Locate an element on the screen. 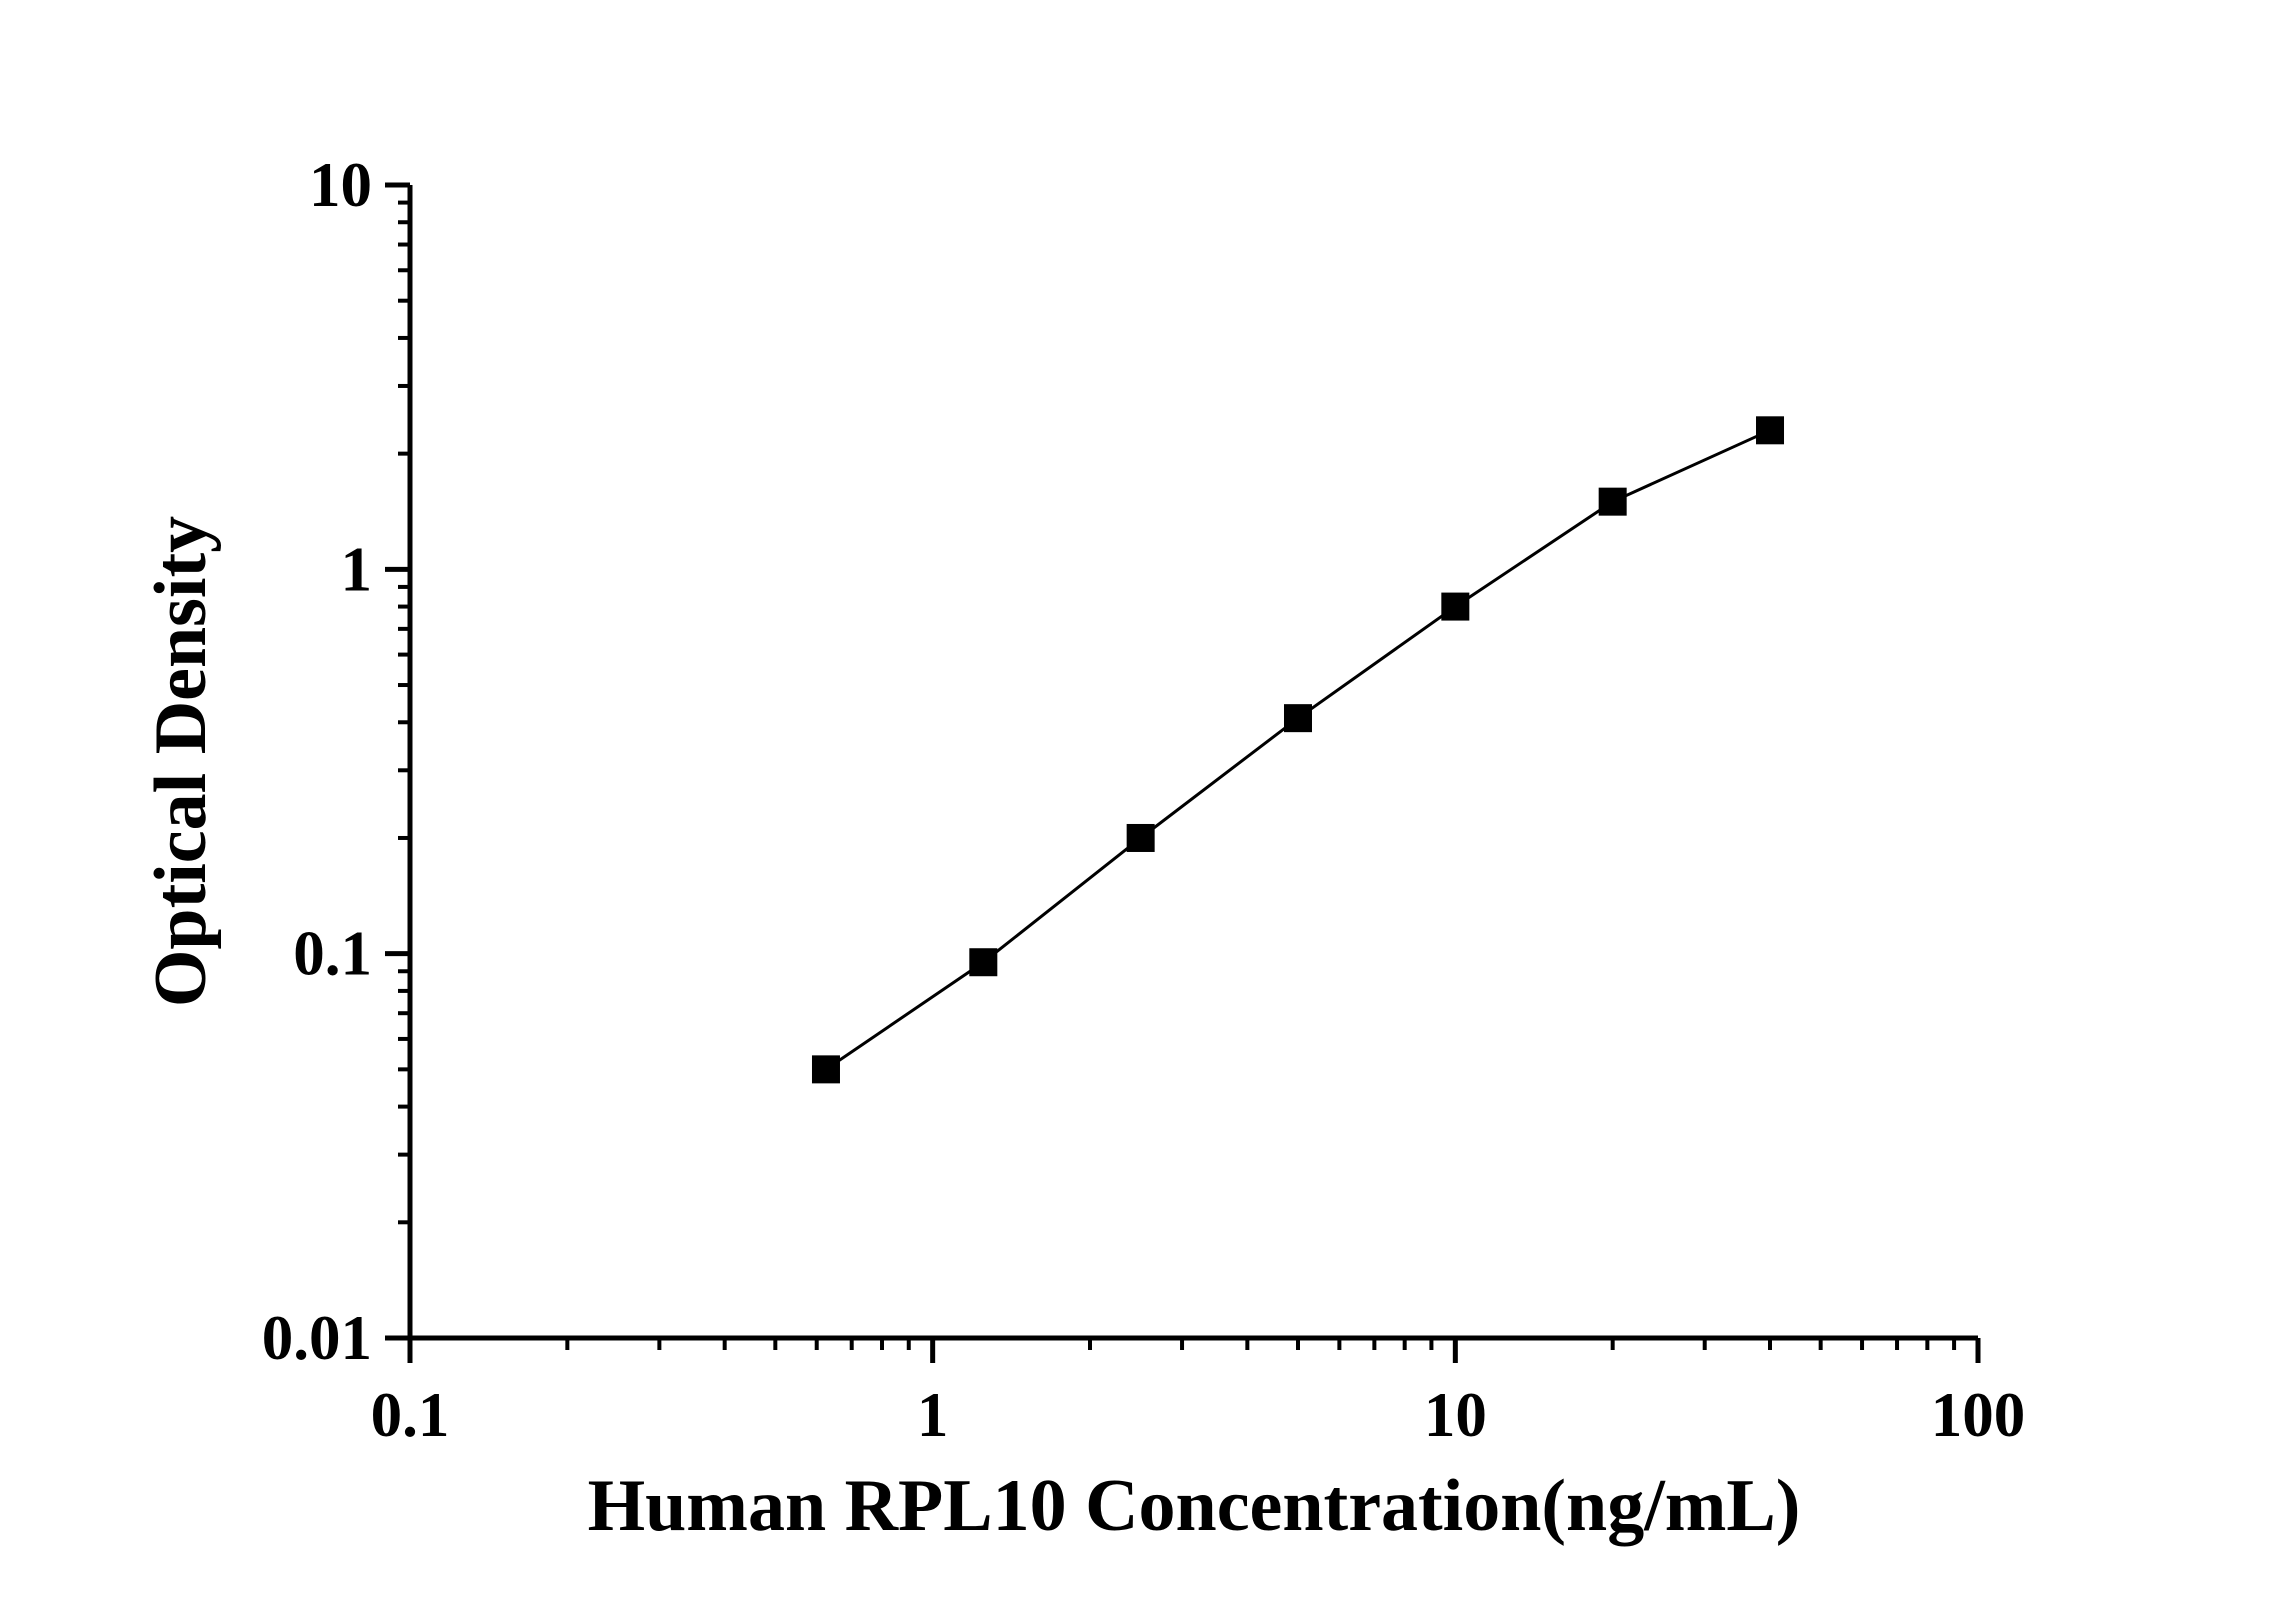 This screenshot has height=1604, width=2296. y-axis-tick-label: 0.01 is located at coordinates (317, 1338).